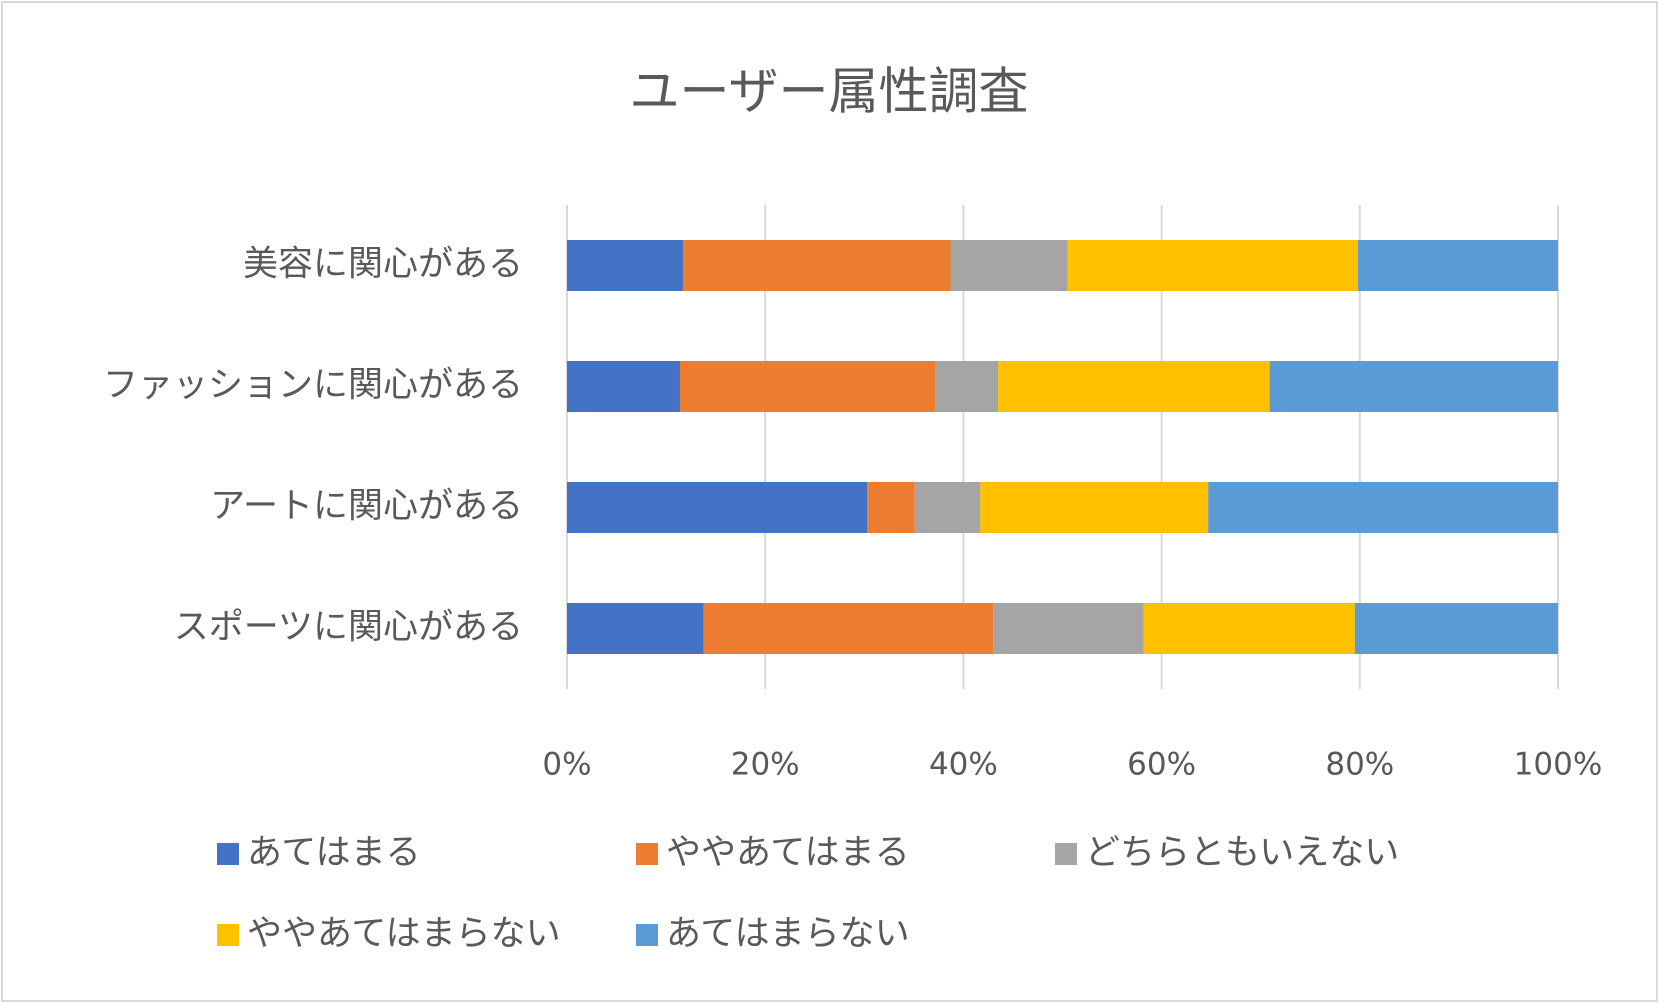 This screenshot has height=1003, width=1659. I want to click on y-tick-label: ファッションに関心がある, so click(313, 386).